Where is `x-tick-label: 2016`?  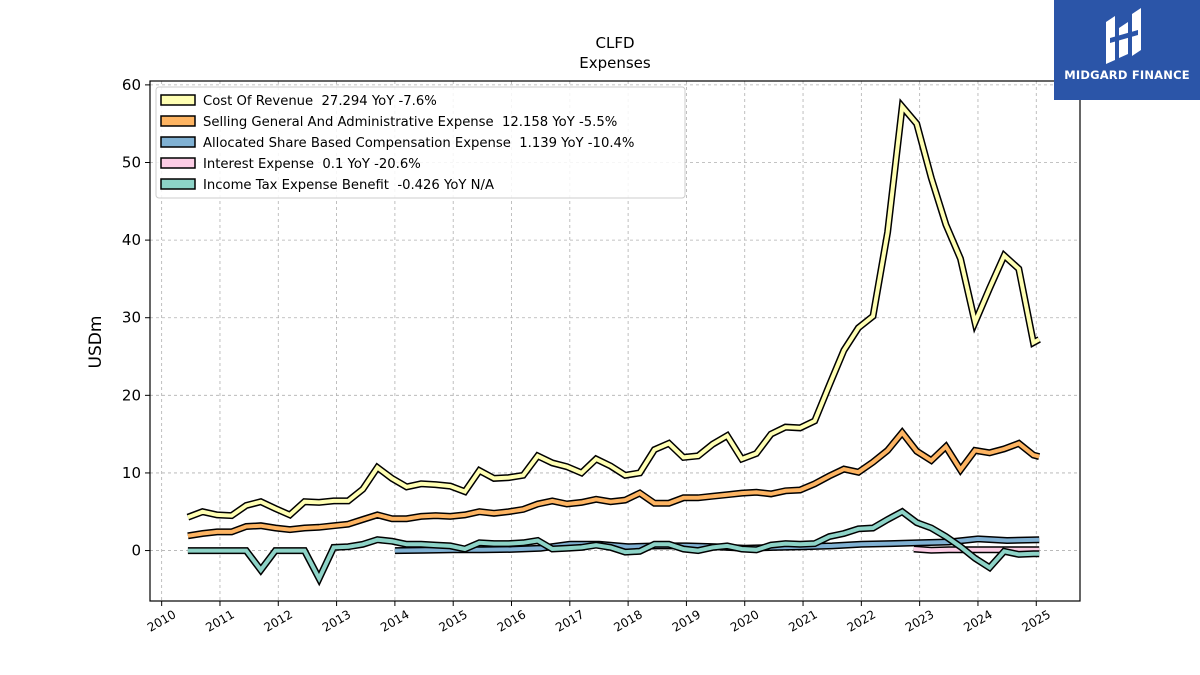 x-tick-label: 2016 is located at coordinates (511, 620).